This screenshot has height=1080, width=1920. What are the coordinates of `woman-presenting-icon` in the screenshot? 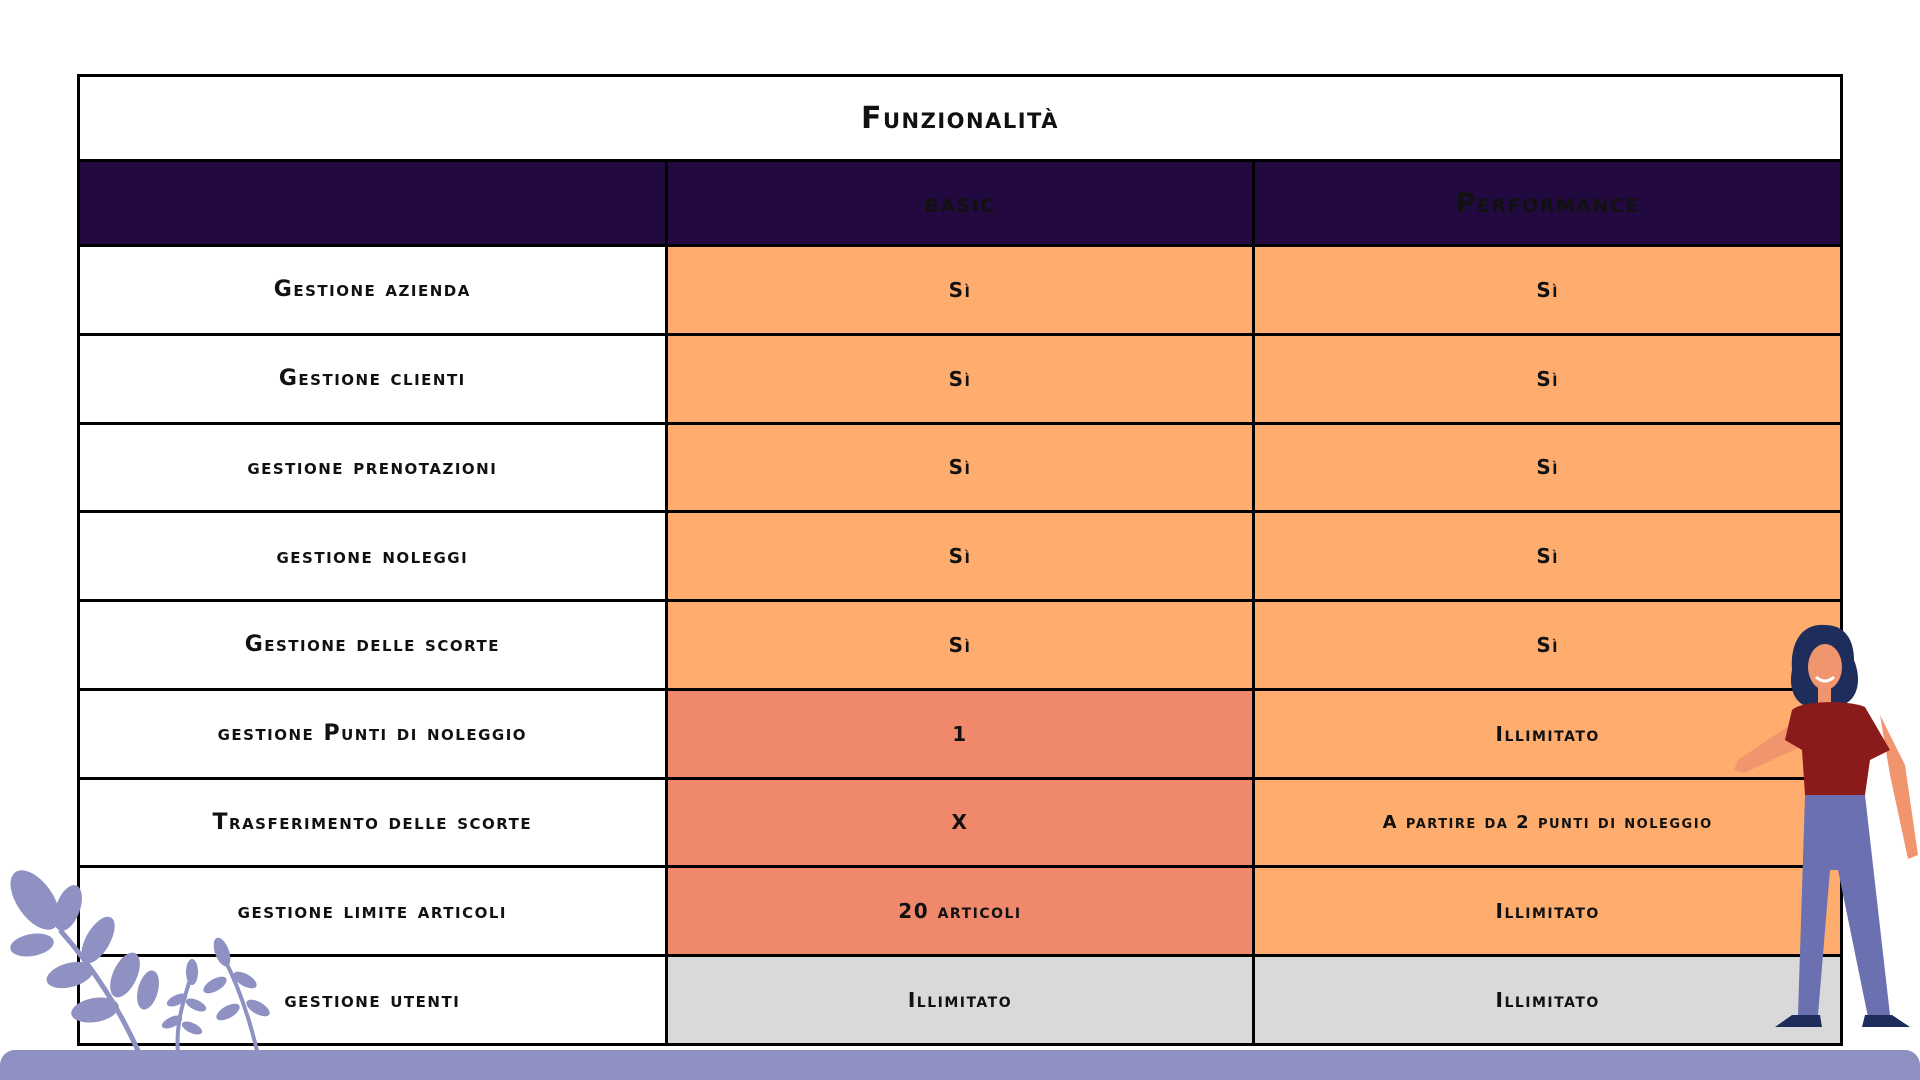 It's located at (1826, 825).